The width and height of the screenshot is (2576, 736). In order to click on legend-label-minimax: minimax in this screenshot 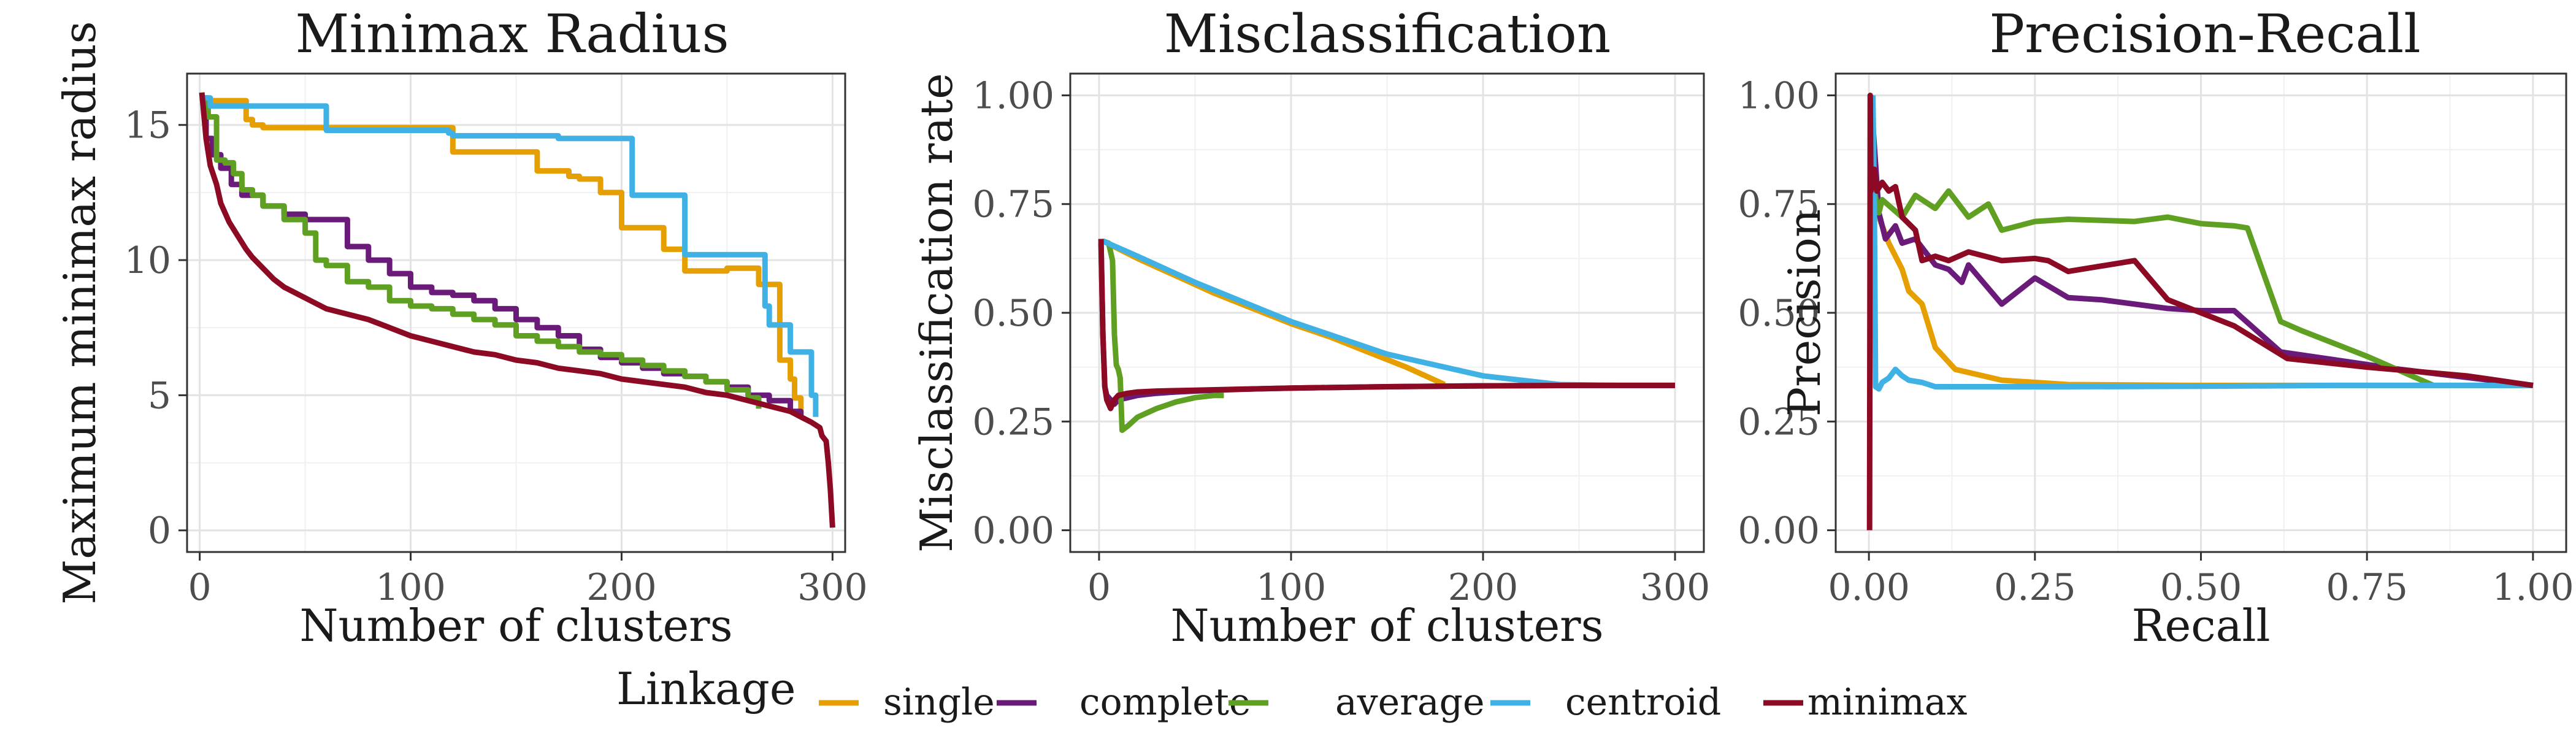, I will do `click(1887, 702)`.